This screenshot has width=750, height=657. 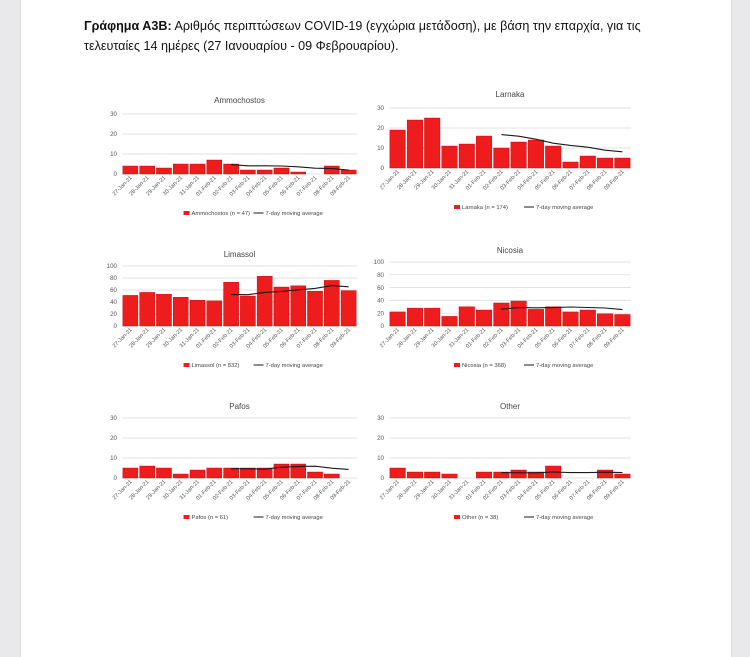 What do you see at coordinates (485, 208) in the screenshot?
I see `legend-label-series: Larnaka (n = 174)` at bounding box center [485, 208].